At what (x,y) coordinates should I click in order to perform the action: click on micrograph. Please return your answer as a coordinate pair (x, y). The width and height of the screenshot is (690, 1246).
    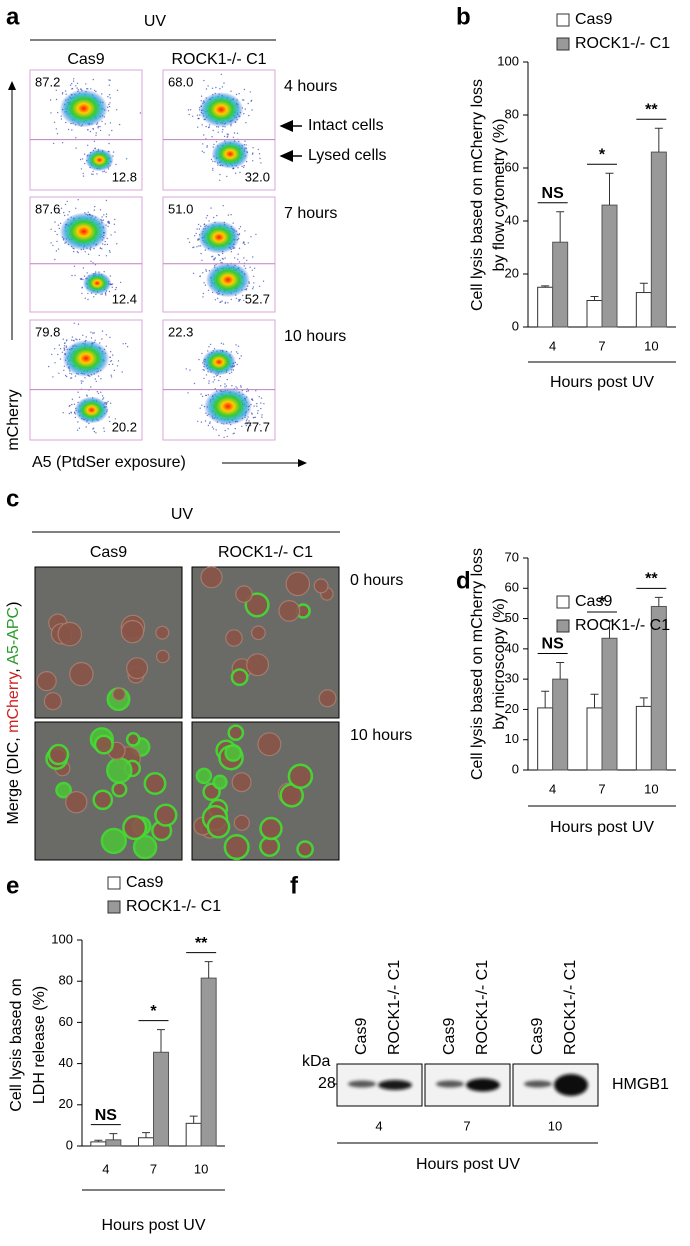
    Looking at the image, I should click on (265, 642).